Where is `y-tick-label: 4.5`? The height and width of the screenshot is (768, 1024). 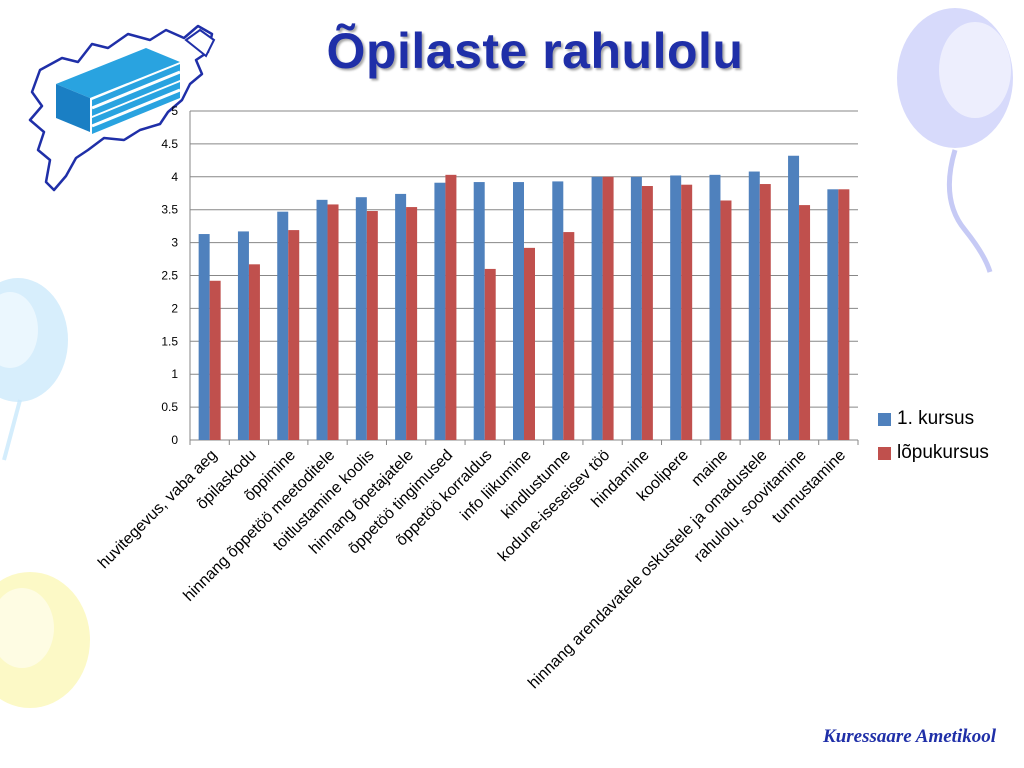
y-tick-label: 4.5 is located at coordinates (169, 144).